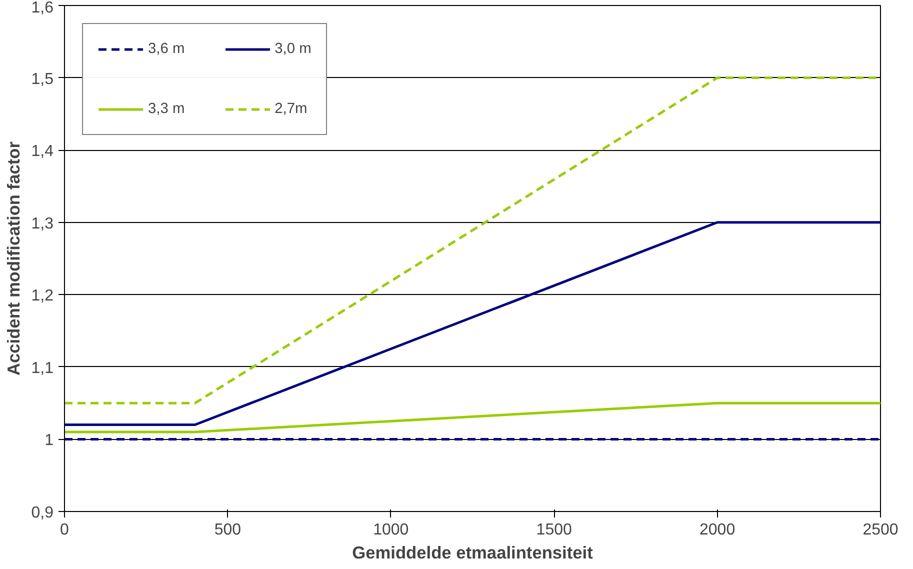 This screenshot has height=569, width=913. I want to click on x-axis-title: Gemiddelde etmaalintensiteit, so click(473, 552).